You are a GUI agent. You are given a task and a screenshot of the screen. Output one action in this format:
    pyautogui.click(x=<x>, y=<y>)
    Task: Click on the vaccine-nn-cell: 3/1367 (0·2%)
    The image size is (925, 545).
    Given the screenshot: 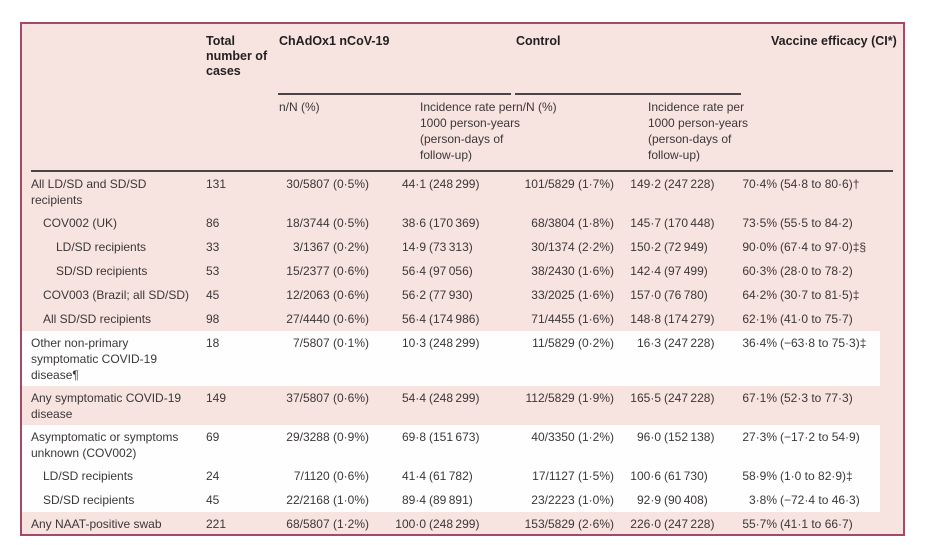 What is the action you would take?
    pyautogui.click(x=330, y=247)
    